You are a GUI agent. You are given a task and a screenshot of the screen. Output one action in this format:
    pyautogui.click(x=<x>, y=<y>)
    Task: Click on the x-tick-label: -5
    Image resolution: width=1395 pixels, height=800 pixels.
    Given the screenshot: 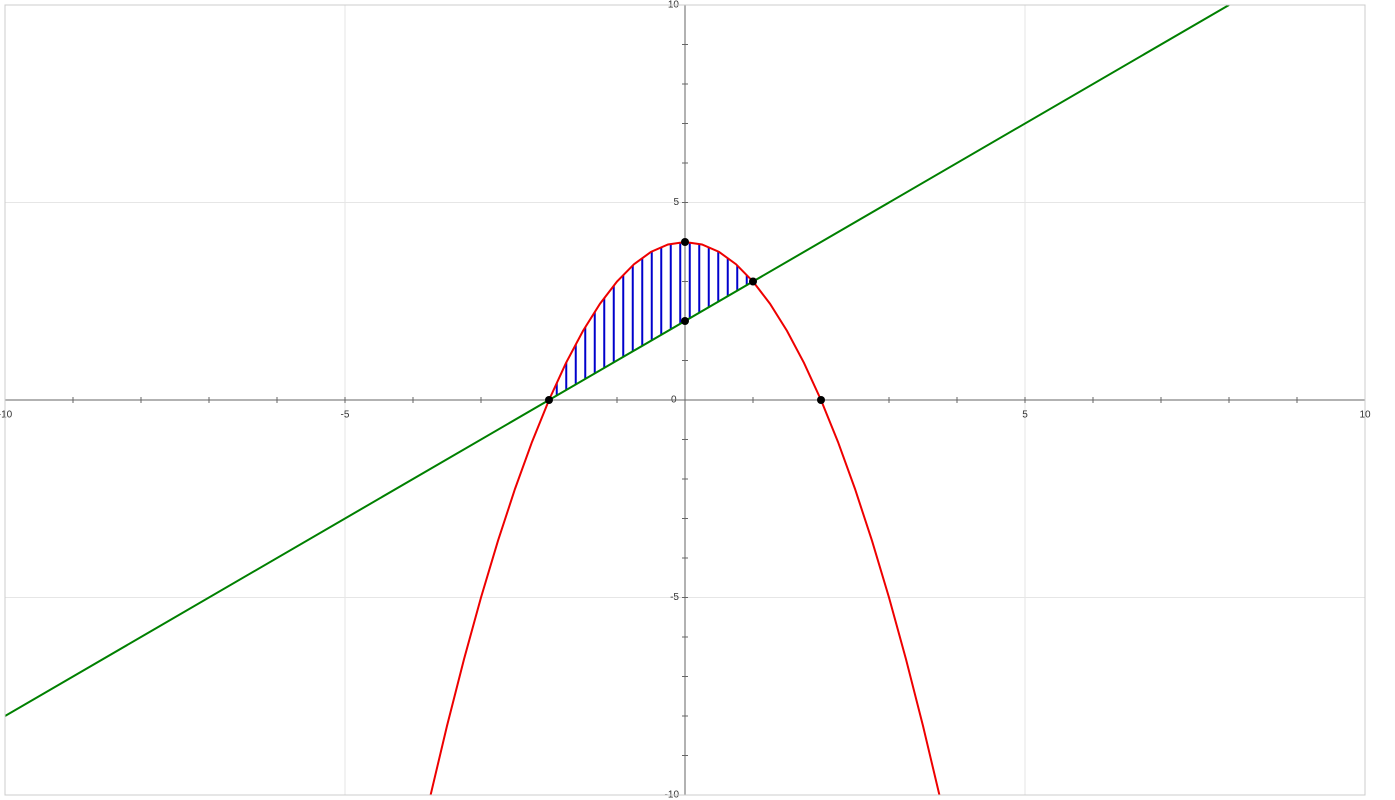 What is the action you would take?
    pyautogui.click(x=345, y=415)
    